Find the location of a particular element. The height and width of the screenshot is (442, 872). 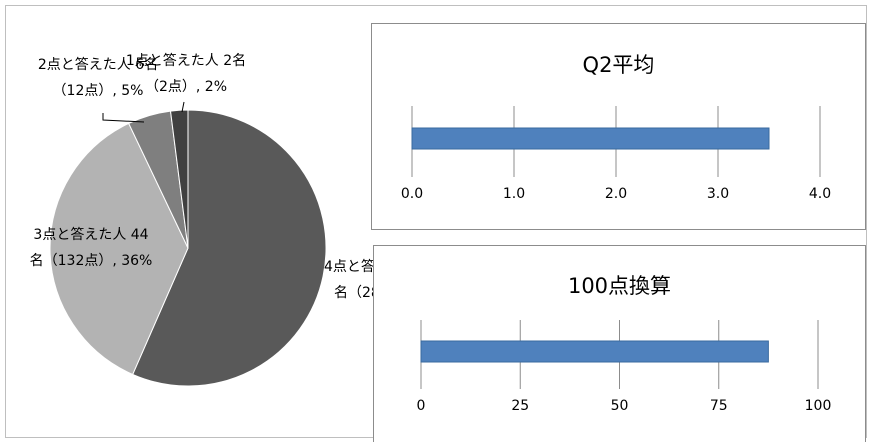

slice-label: （12点）, 5% is located at coordinates (98, 91).